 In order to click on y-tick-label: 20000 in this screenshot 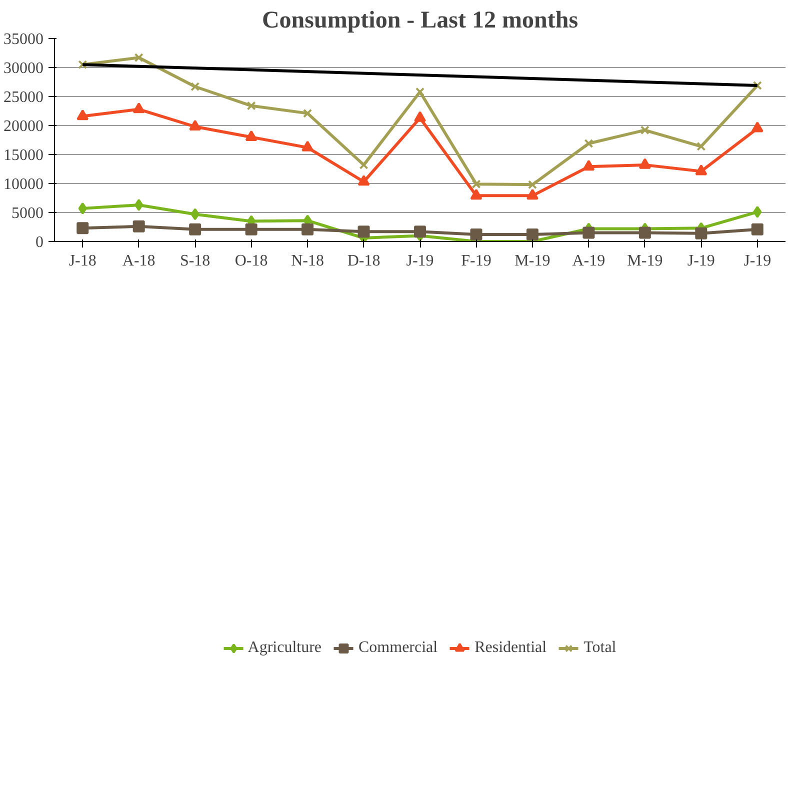, I will do `click(24, 126)`.